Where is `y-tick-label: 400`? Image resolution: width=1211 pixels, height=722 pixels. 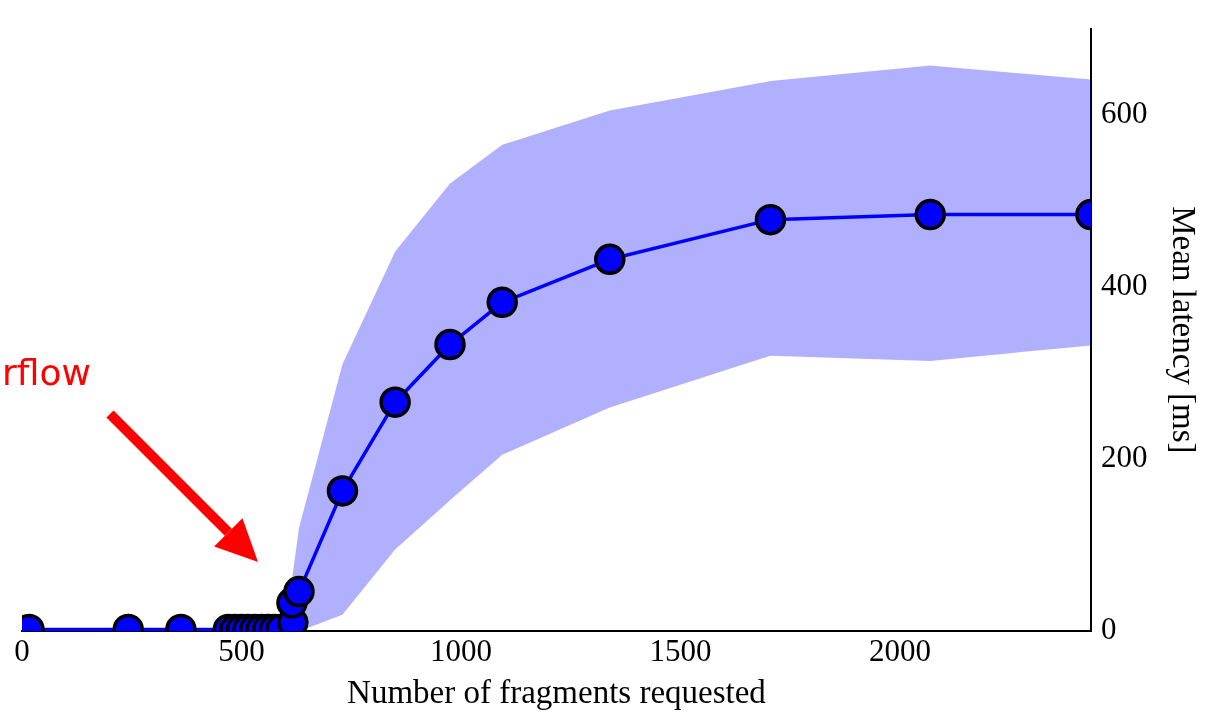 y-tick-label: 400 is located at coordinates (1124, 284).